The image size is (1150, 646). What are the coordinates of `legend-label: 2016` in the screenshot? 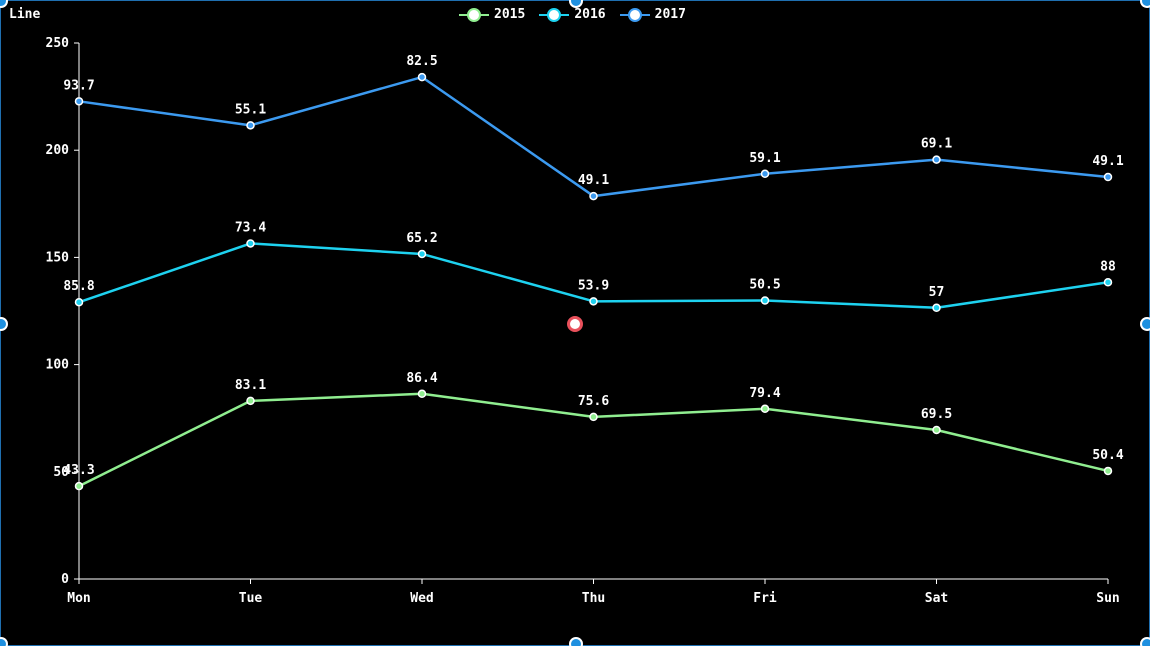 It's located at (590, 14).